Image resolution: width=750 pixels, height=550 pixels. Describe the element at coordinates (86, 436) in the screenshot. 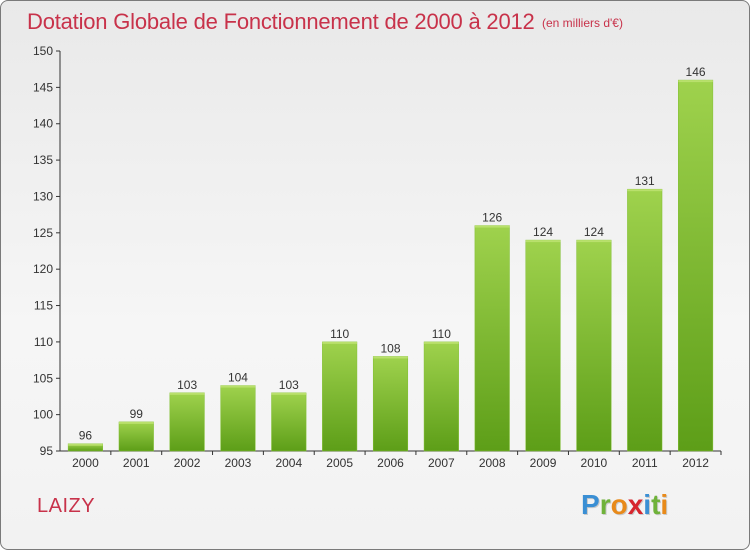

I see `data-label: 96` at that location.